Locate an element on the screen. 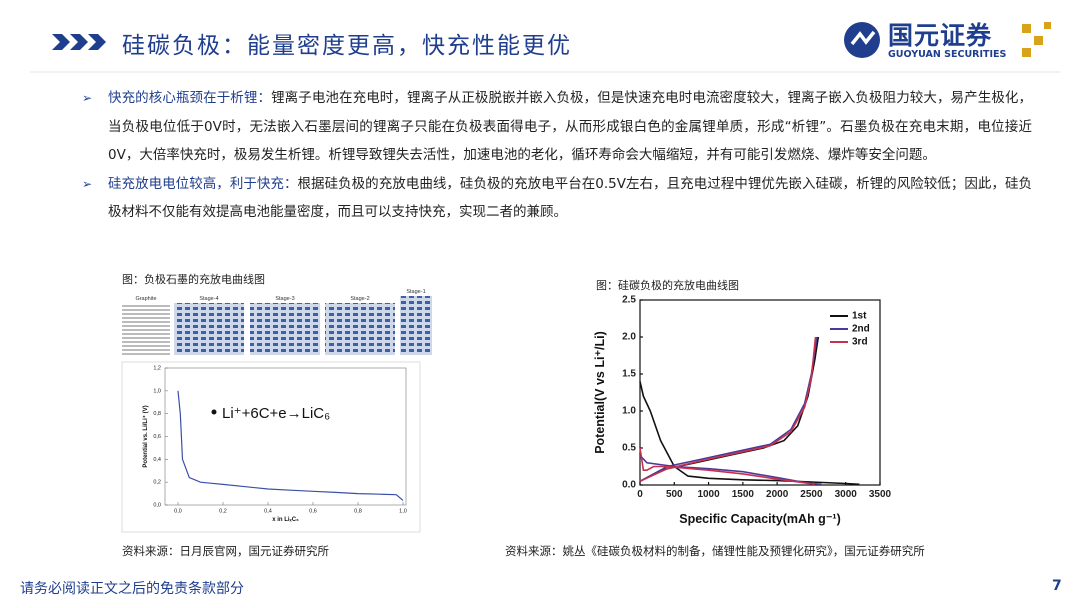  y-axis-label: Potential(V vs Li⁺/Li) is located at coordinates (600, 392).